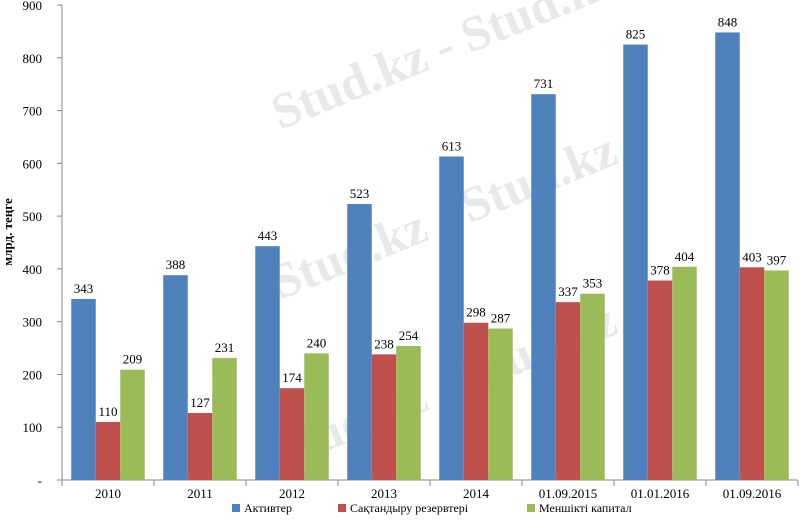 This screenshot has width=800, height=530. Describe the element at coordinates (268, 508) in the screenshot. I see `legend-label: Активтер` at that location.